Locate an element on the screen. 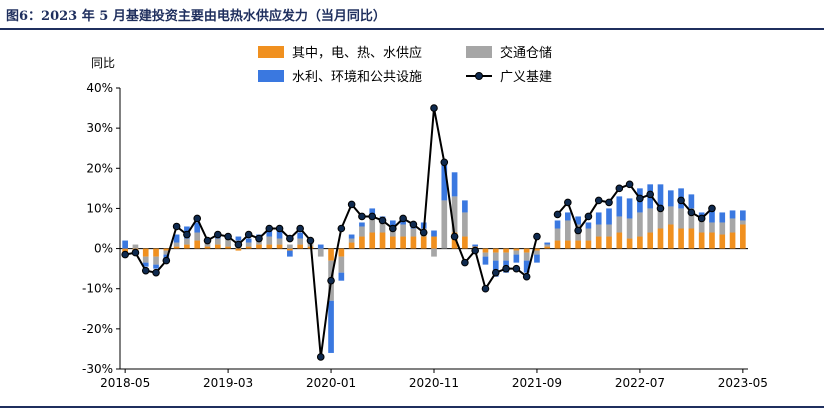 This screenshot has width=824, height=418. y-axis-label: 同比 is located at coordinates (103, 63).